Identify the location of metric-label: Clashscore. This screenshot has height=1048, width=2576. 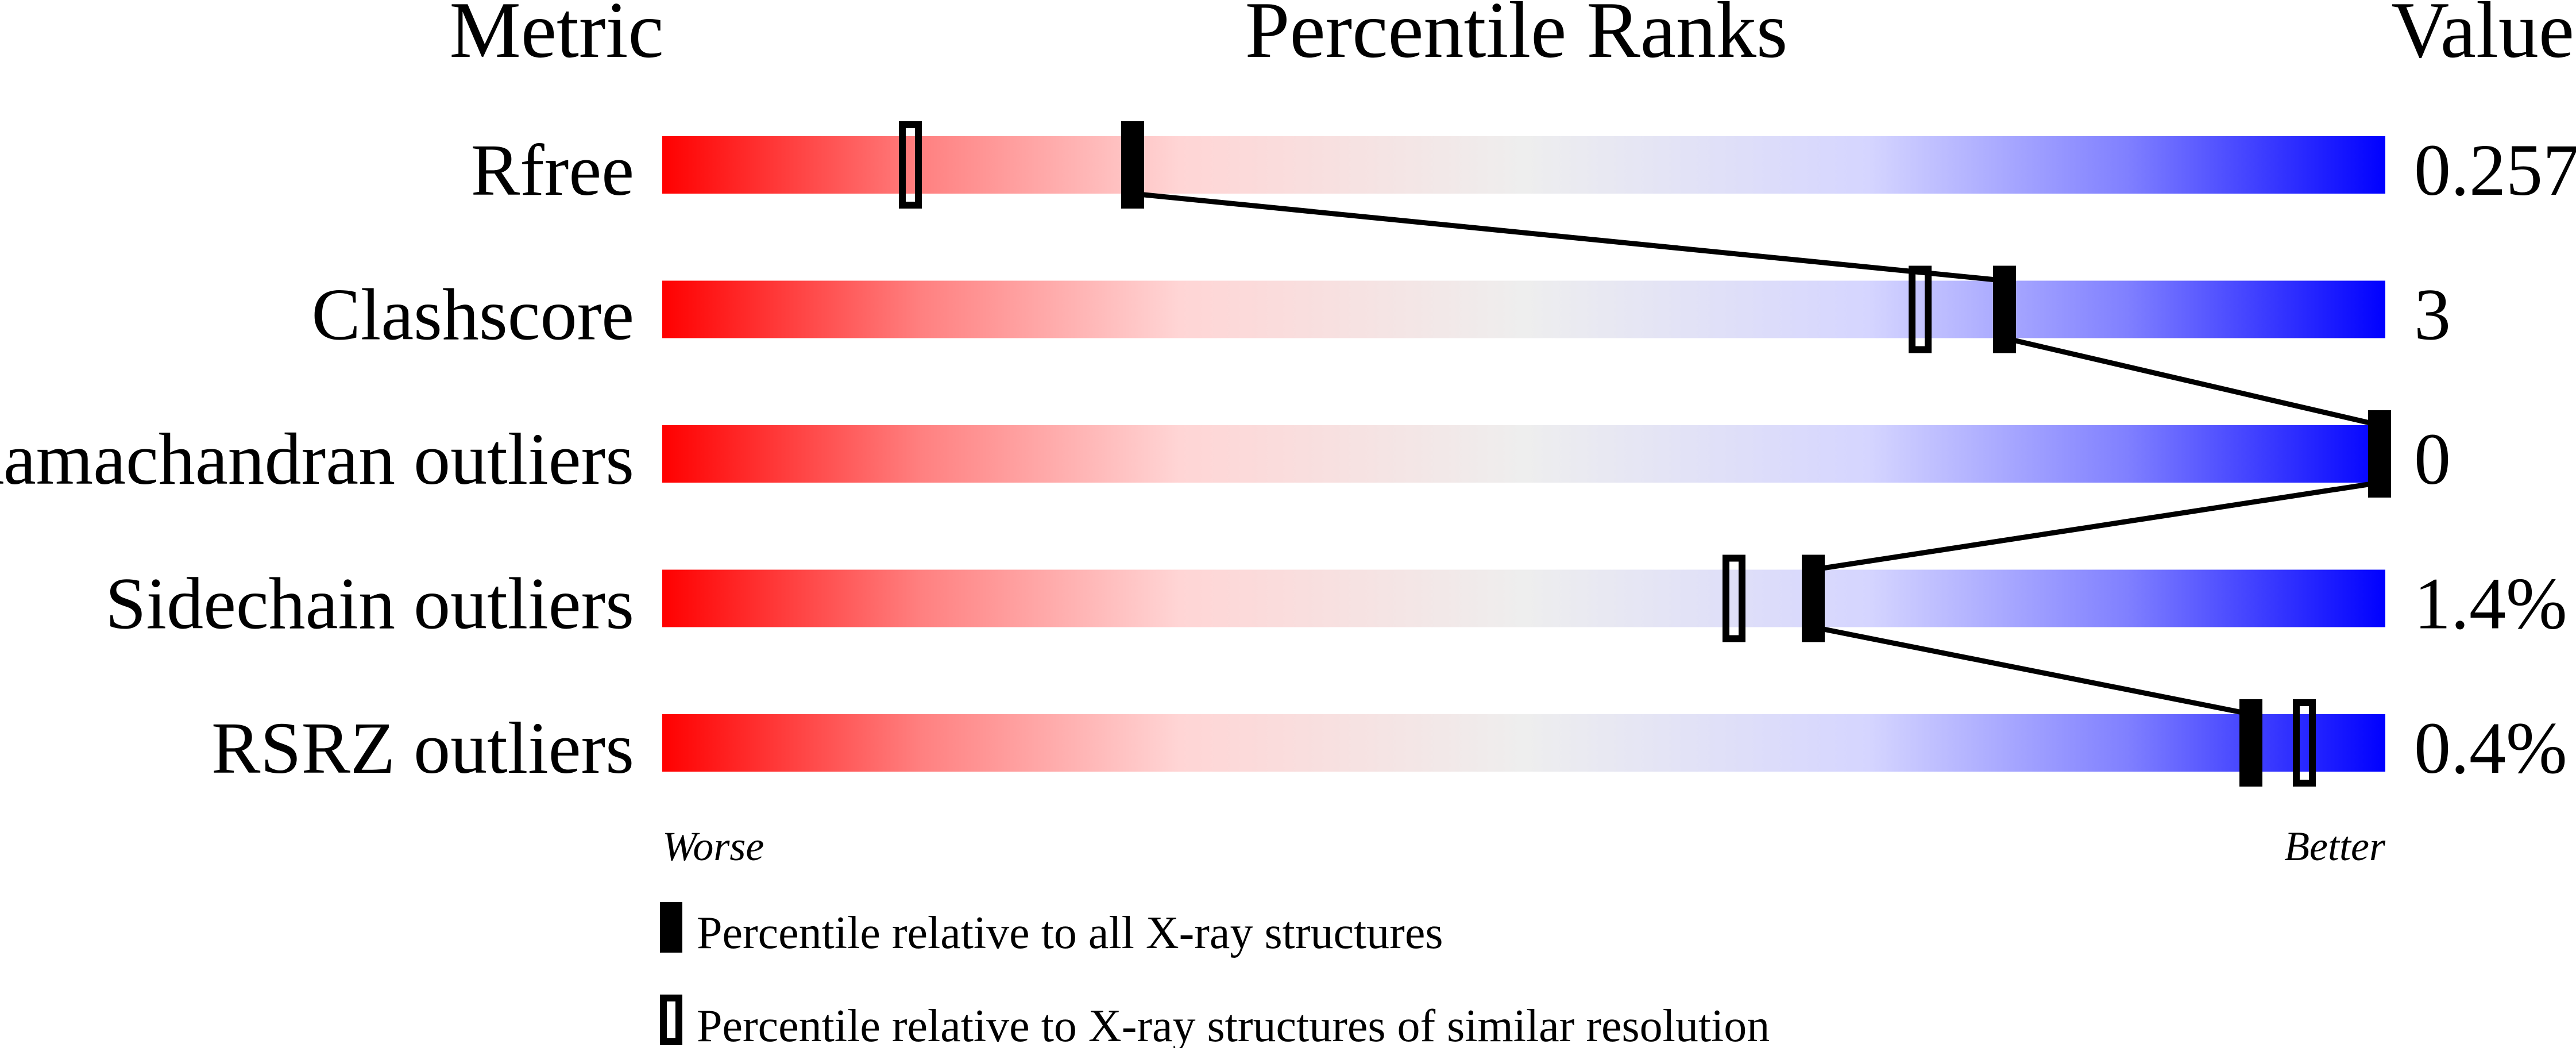
(472, 315).